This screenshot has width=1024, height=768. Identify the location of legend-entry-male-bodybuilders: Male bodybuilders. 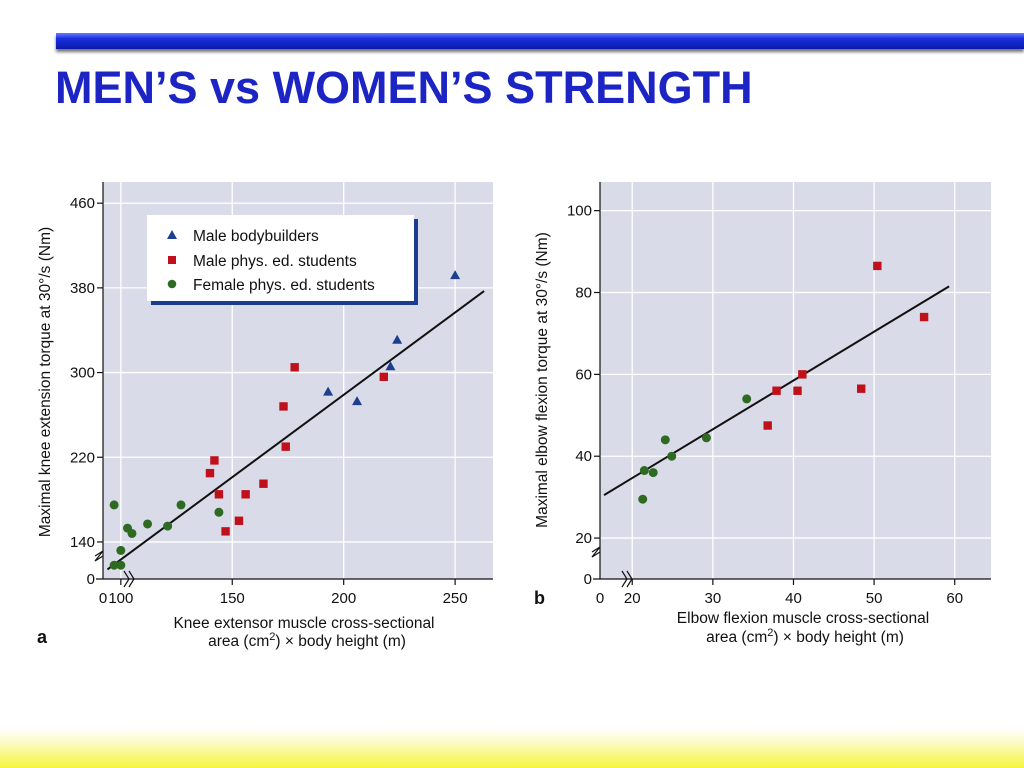
(256, 236).